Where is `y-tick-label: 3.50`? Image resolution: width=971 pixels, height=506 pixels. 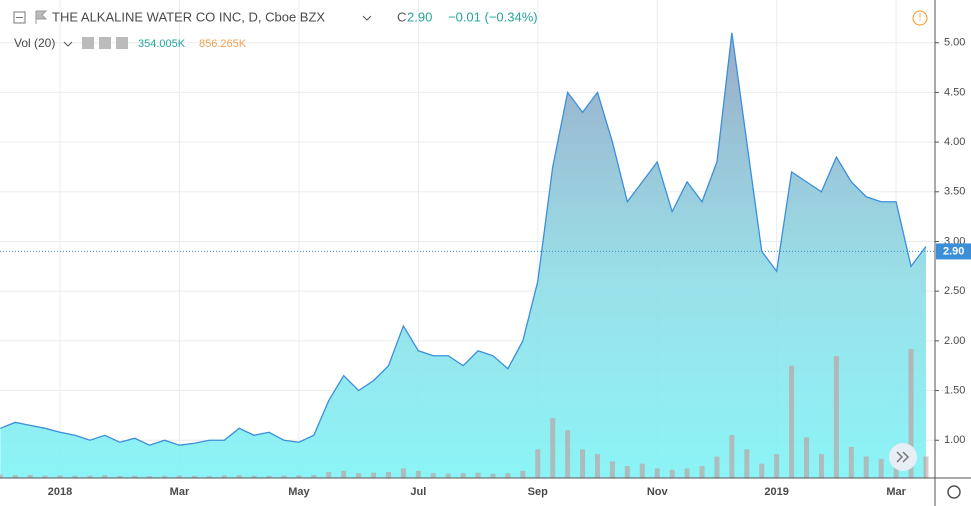
y-tick-label: 3.50 is located at coordinates (954, 192).